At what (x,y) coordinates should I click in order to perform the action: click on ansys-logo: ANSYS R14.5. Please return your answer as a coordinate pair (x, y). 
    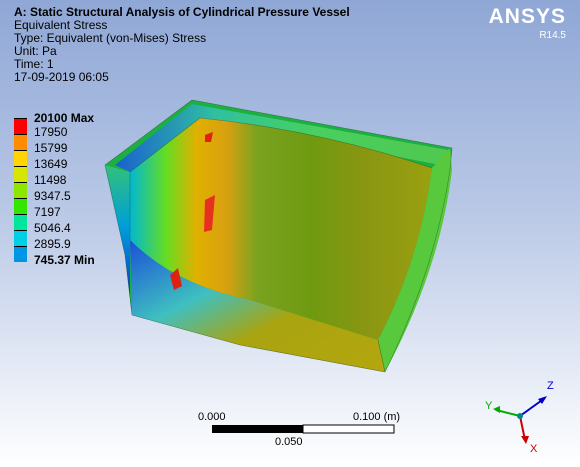
    Looking at the image, I should click on (527, 23).